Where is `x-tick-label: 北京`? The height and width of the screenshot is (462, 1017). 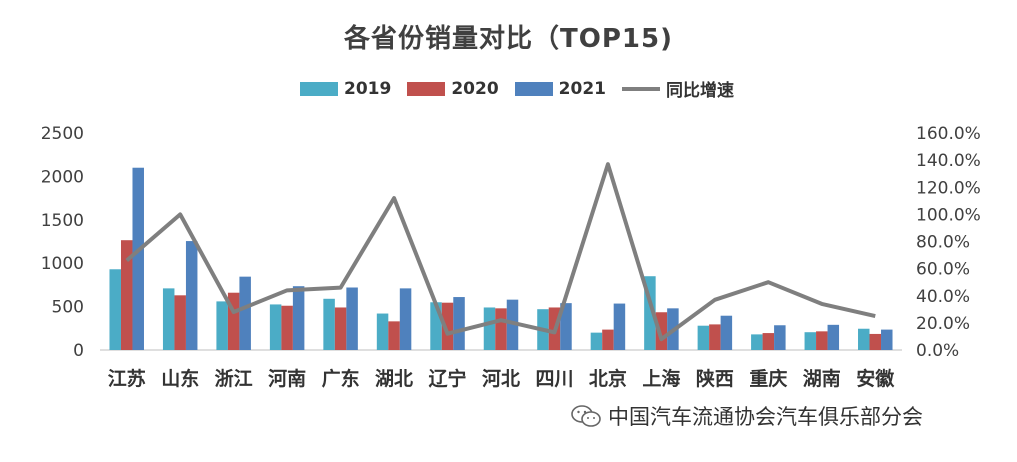 x-tick-label: 北京 is located at coordinates (608, 378).